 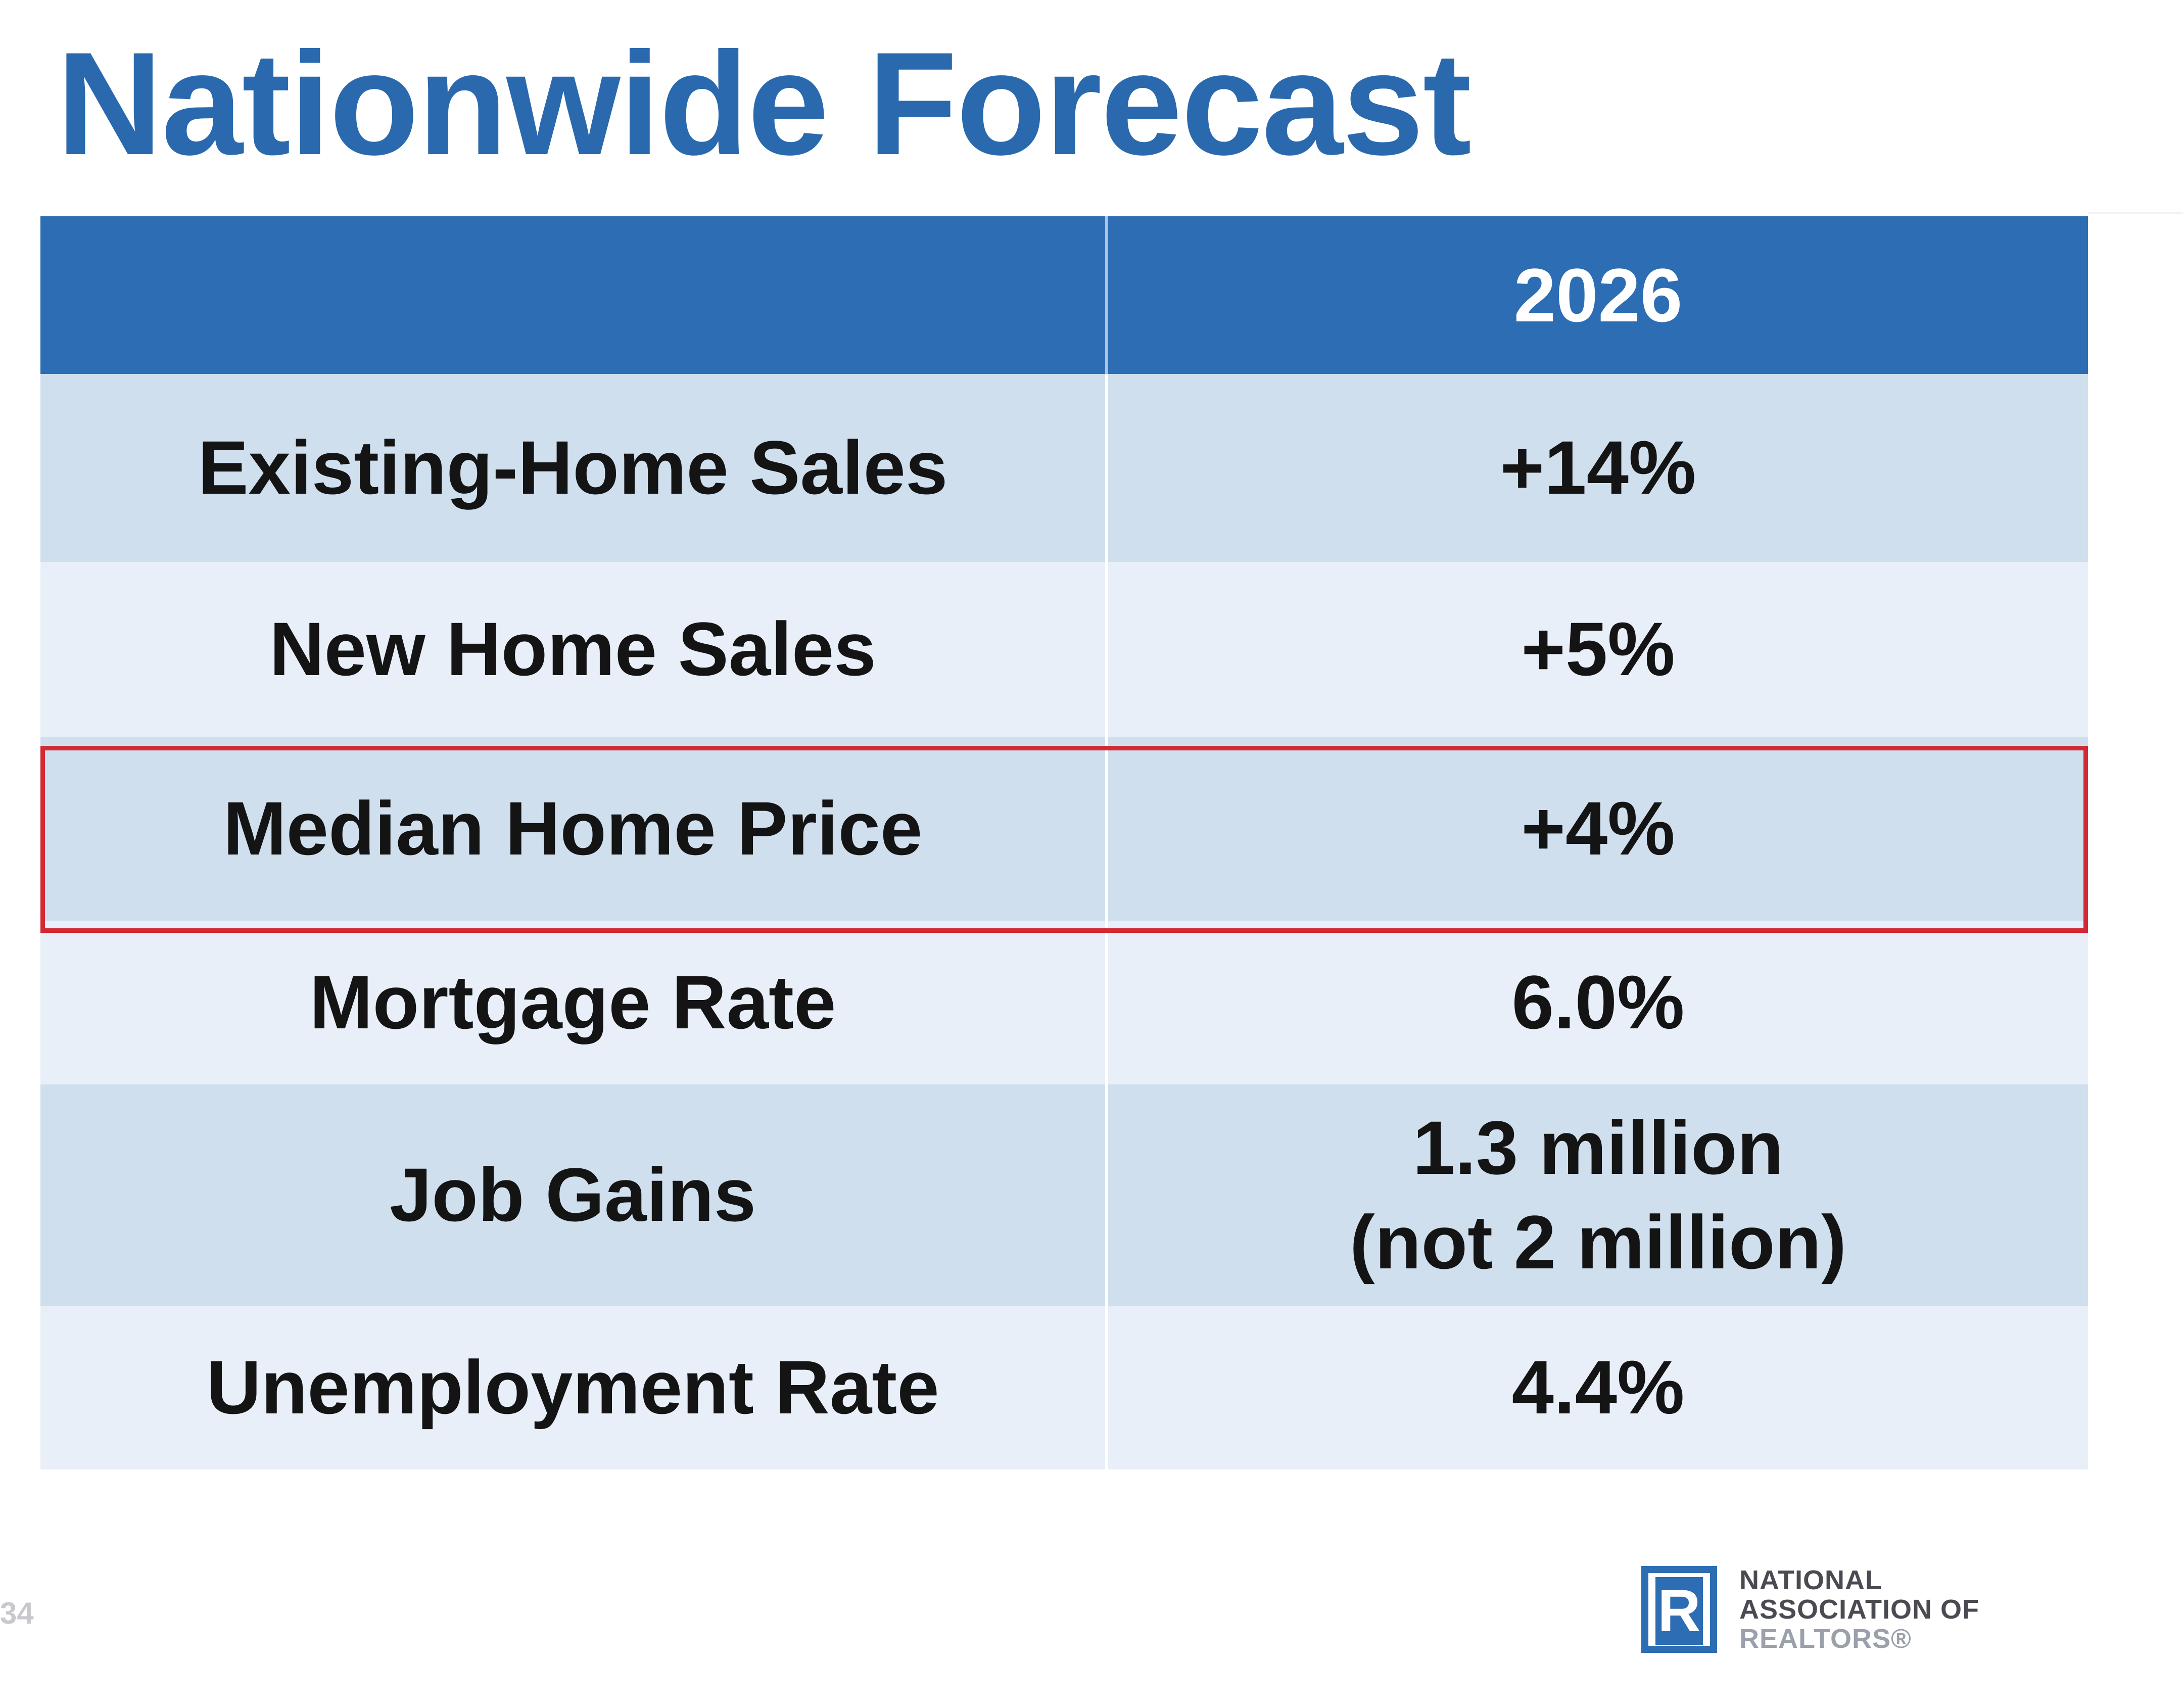 What do you see at coordinates (1598, 1388) in the screenshot?
I see `row-value: 4.4%` at bounding box center [1598, 1388].